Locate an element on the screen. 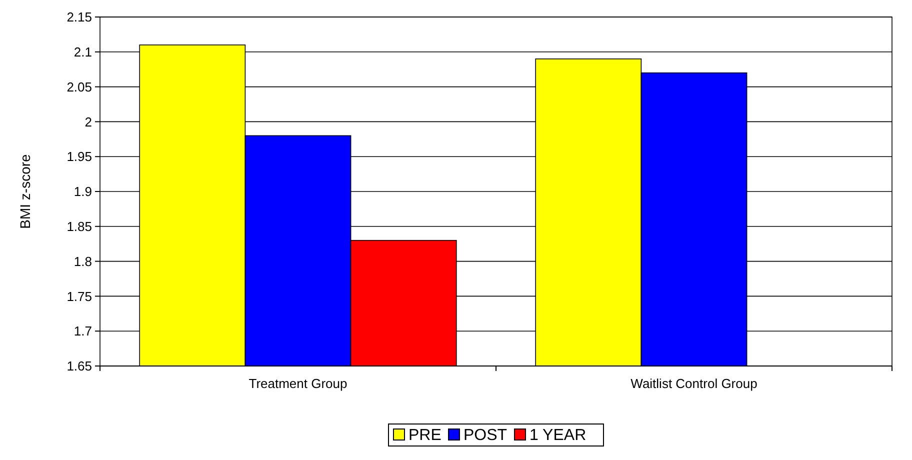 This screenshot has height=460, width=912. y-tick-label: 1.85 is located at coordinates (79, 226).